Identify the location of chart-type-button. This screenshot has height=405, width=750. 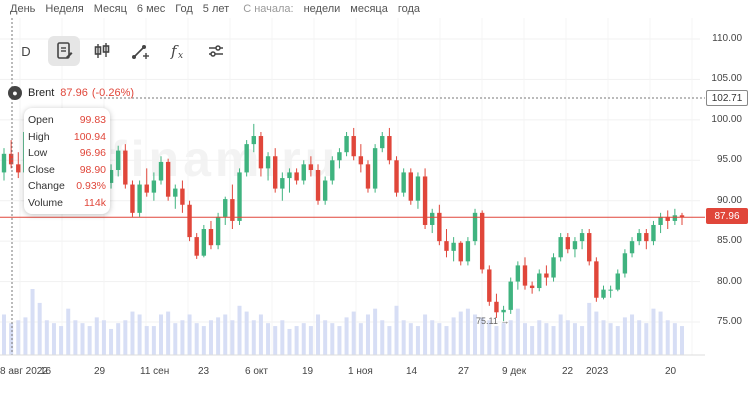
(102, 51).